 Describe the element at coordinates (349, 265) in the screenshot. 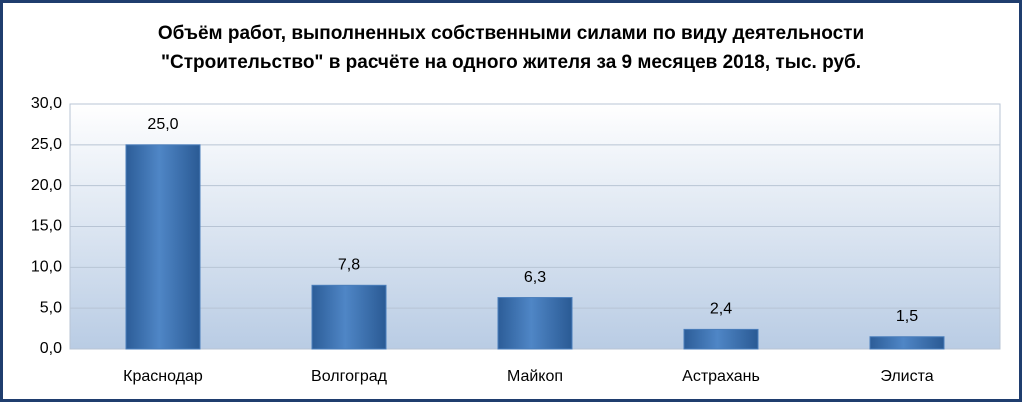

I see `value-label: 7,8` at that location.